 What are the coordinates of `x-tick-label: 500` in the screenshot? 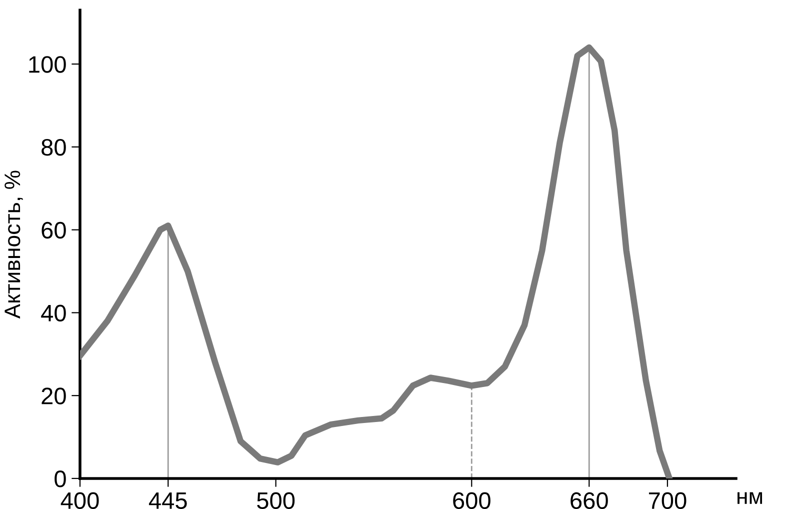 It's located at (276, 500).